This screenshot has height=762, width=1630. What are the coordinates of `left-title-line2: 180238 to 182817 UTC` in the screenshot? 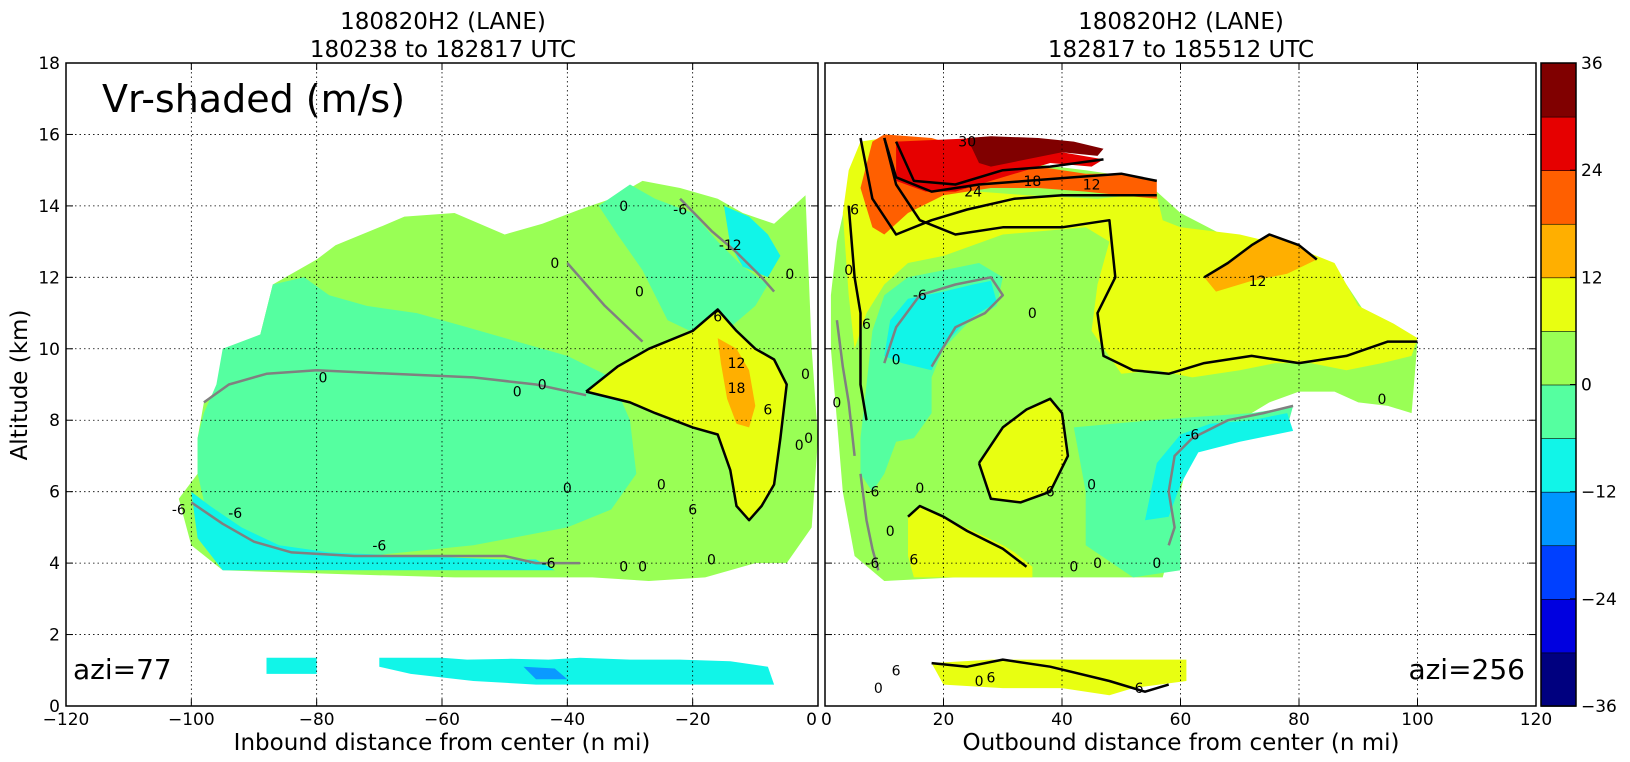 It's located at (443, 50).